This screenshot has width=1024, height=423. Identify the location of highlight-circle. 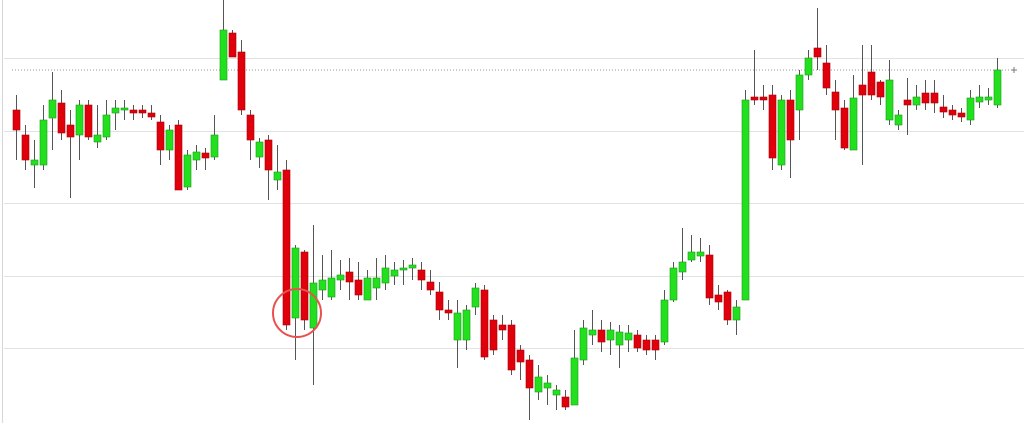
(297, 313).